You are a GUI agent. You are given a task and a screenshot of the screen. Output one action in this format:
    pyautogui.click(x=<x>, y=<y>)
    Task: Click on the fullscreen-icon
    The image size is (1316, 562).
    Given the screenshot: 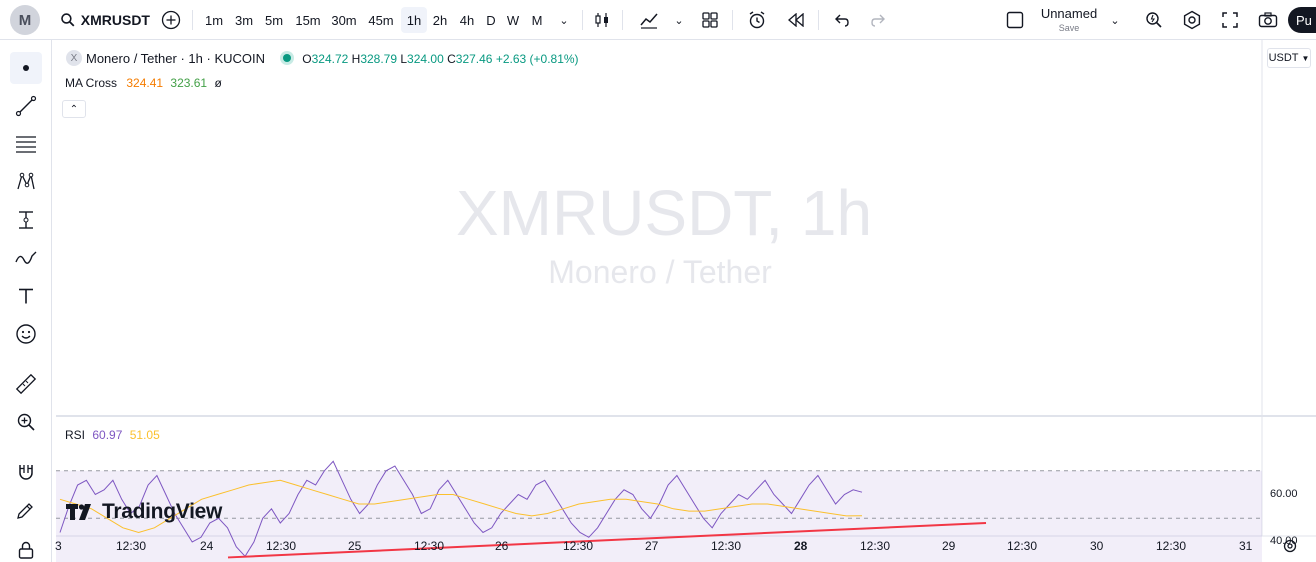 What is the action you would take?
    pyautogui.click(x=1230, y=20)
    